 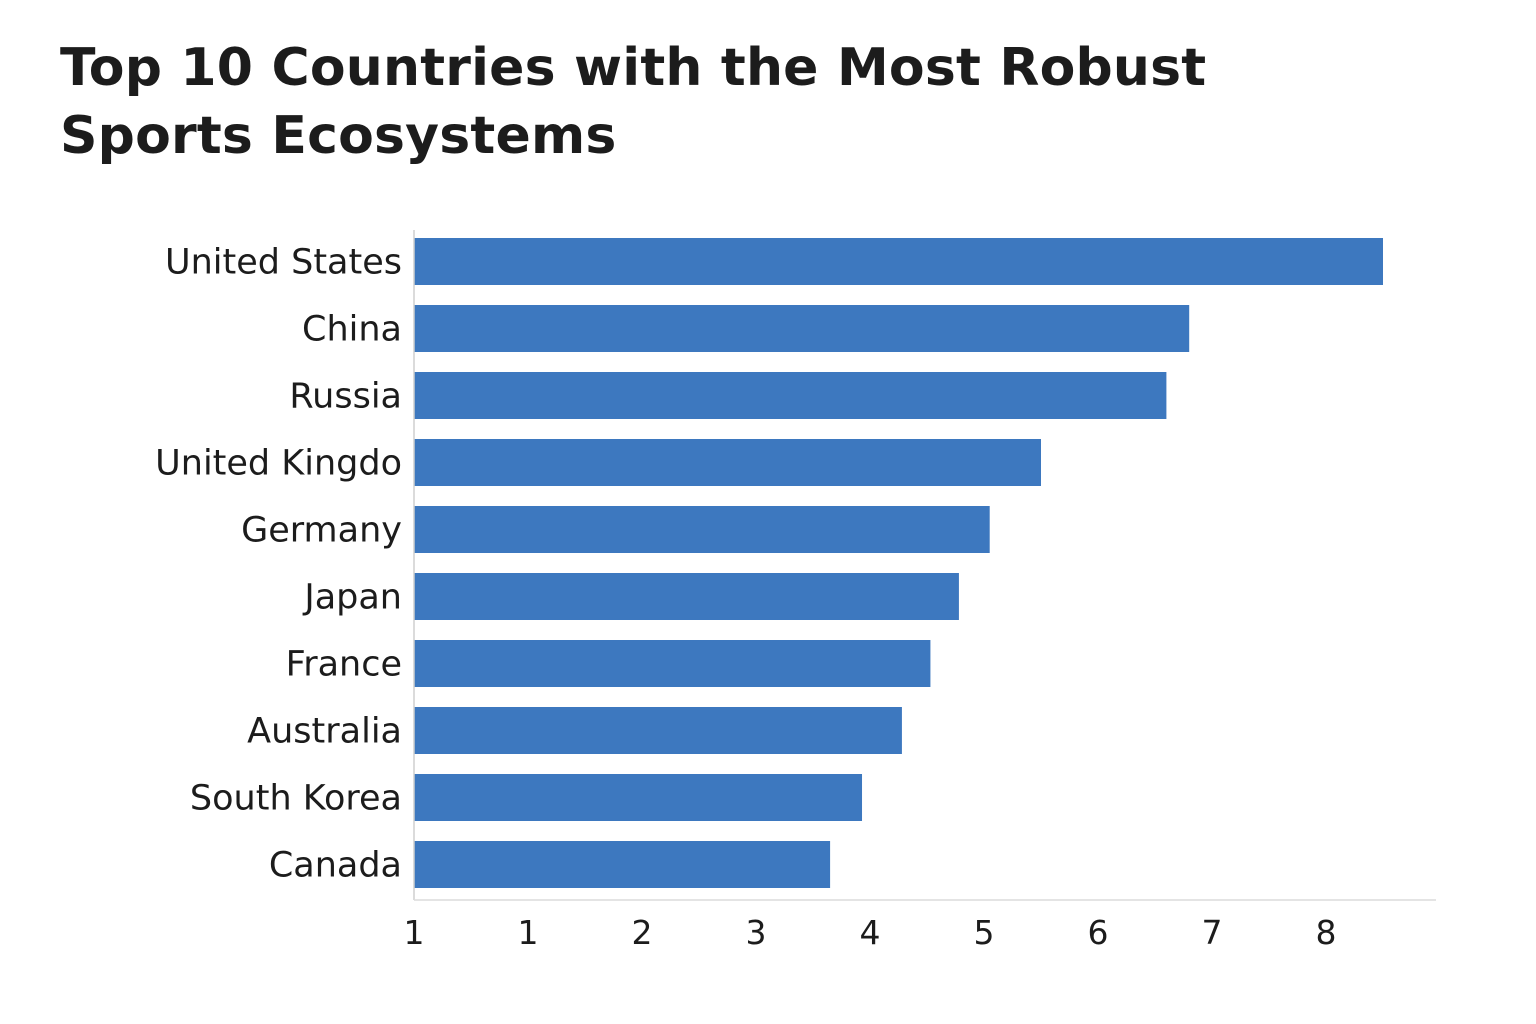 What do you see at coordinates (1534, 932) in the screenshot?
I see `x-tick-label: 10` at bounding box center [1534, 932].